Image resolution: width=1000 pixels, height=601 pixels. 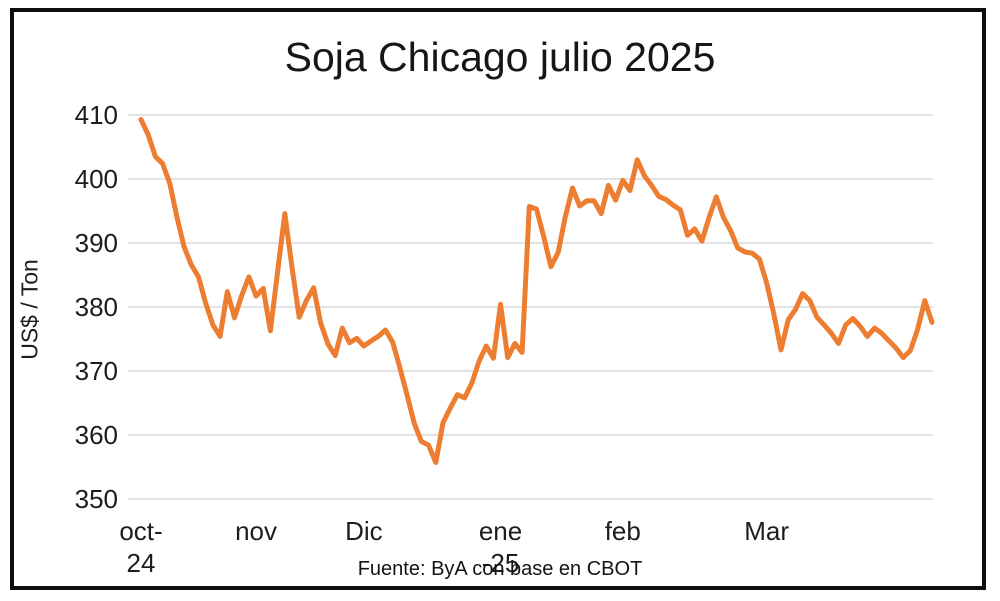 What do you see at coordinates (141, 547) in the screenshot?
I see `x-tick-label-oct: oct- 24` at bounding box center [141, 547].